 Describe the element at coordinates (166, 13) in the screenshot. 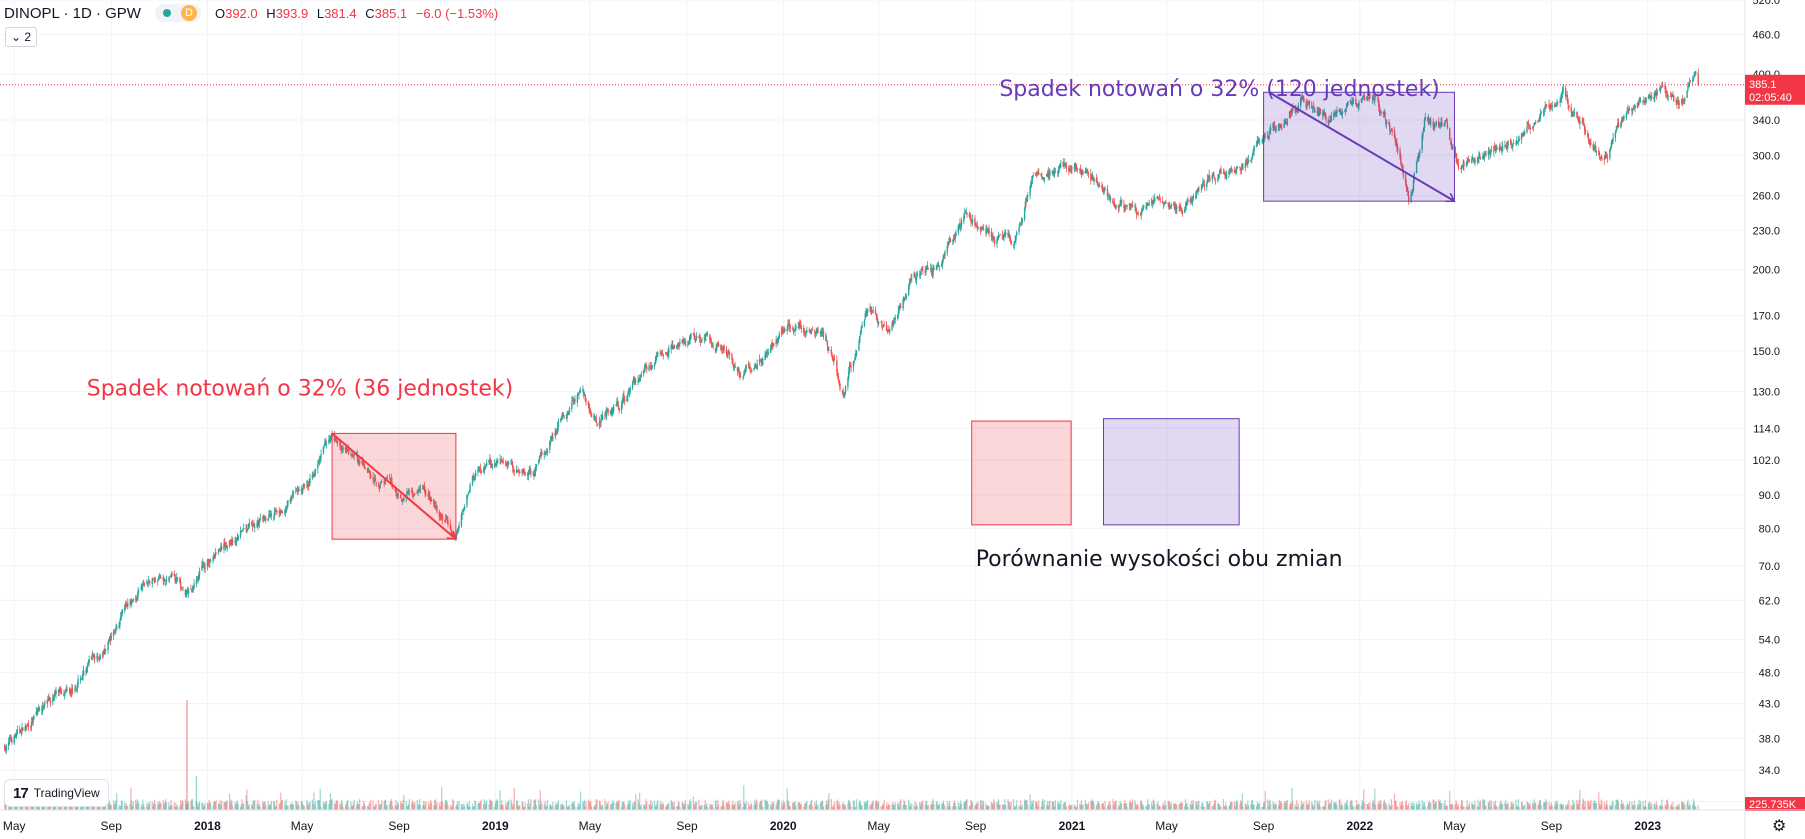

I see `market-open-dot-icon` at that location.